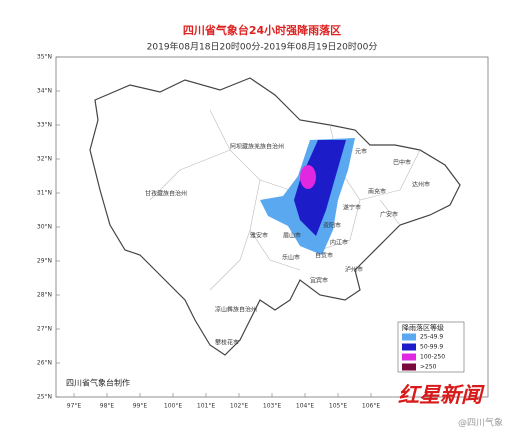 This screenshot has width=524, height=442. What do you see at coordinates (259, 236) in the screenshot?
I see `place-label: 雅安市` at bounding box center [259, 236].